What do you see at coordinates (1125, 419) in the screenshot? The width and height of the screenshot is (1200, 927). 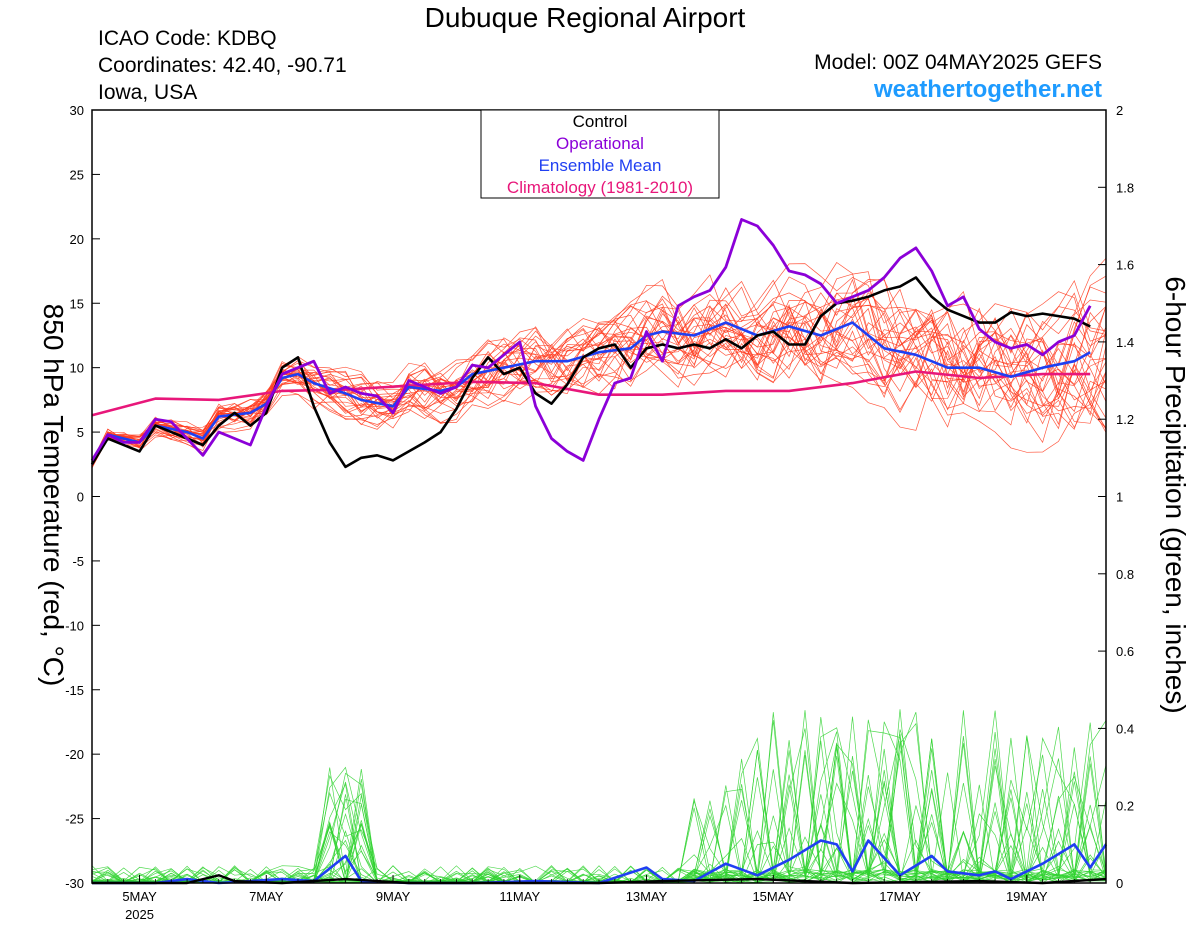 I see `y2-tick-label: 1.2` at bounding box center [1125, 419].